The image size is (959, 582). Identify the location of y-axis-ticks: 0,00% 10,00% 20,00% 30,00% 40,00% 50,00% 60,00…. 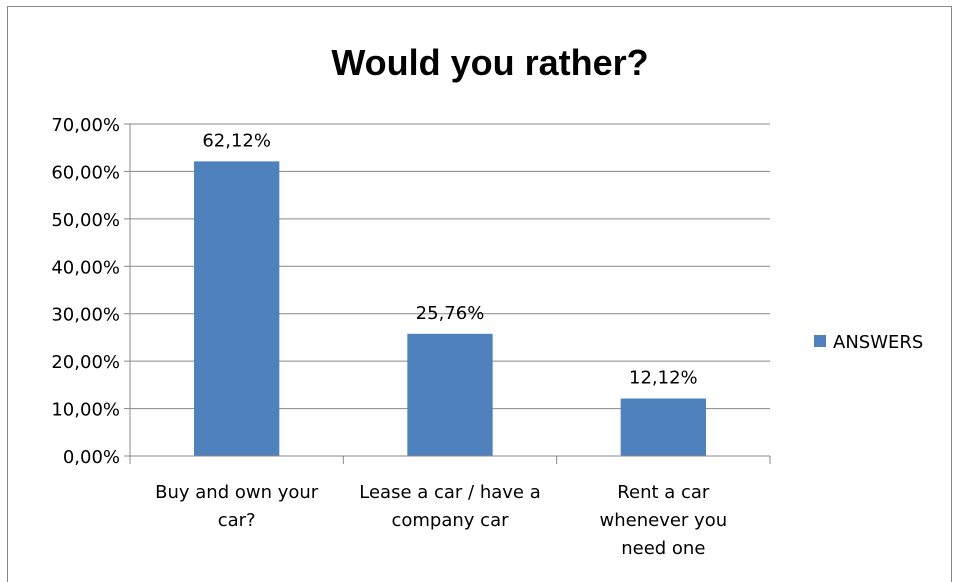
(90, 291).